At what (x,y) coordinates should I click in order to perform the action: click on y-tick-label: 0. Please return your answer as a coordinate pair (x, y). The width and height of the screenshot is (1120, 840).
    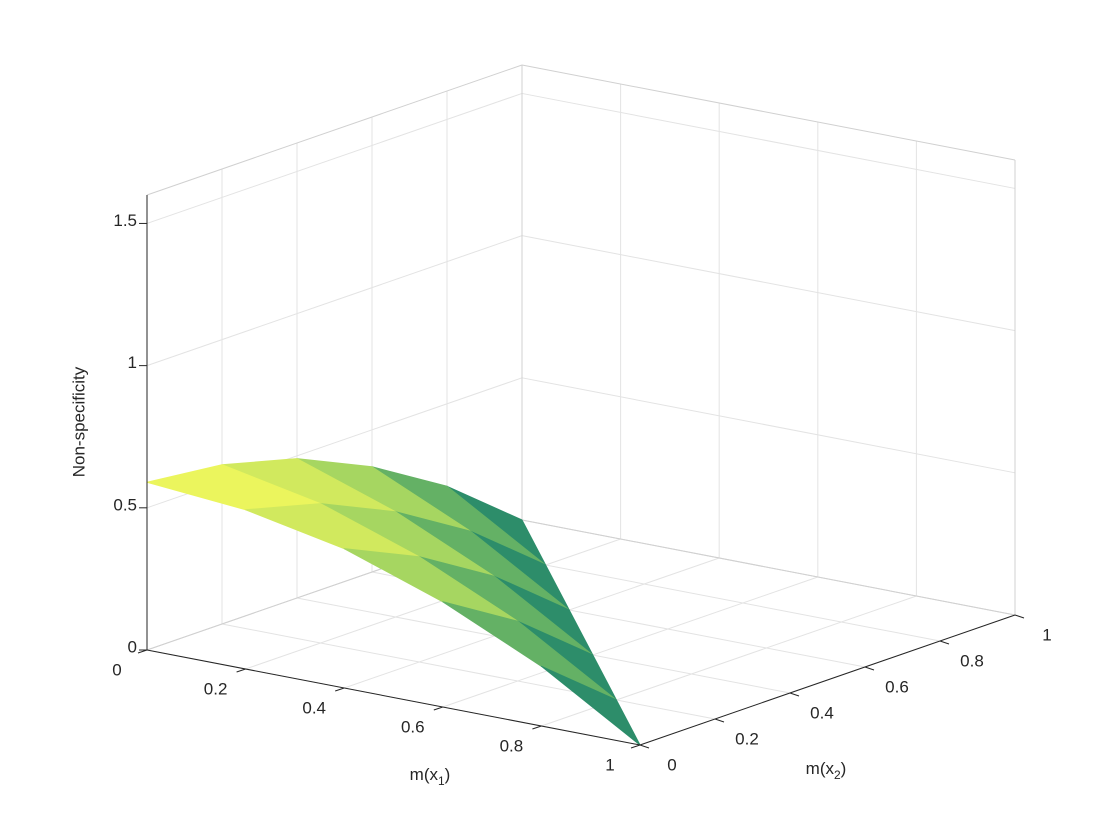
    Looking at the image, I should click on (671, 764).